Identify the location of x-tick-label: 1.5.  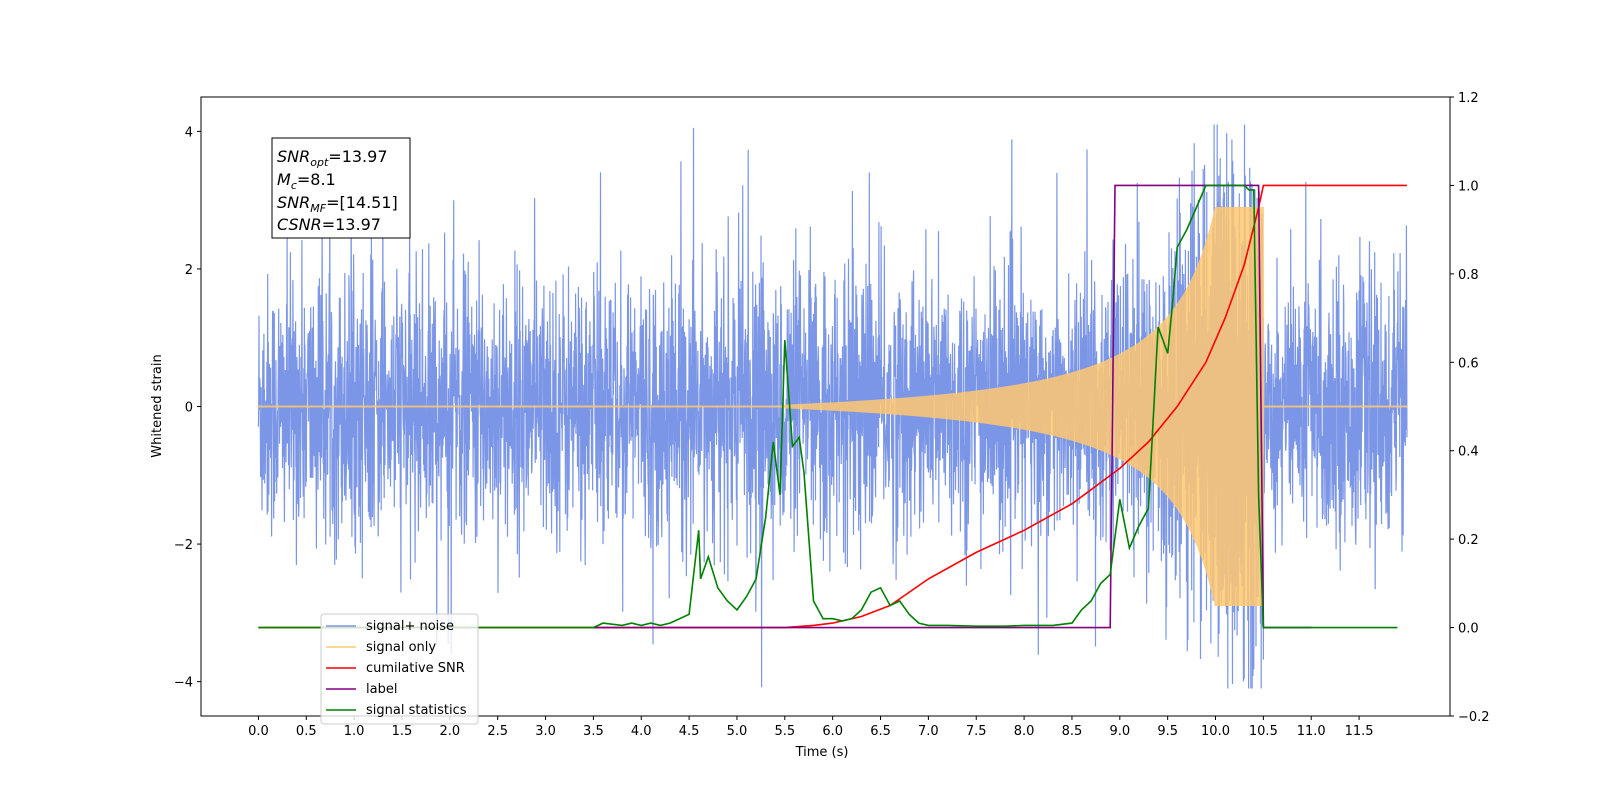
(402, 731).